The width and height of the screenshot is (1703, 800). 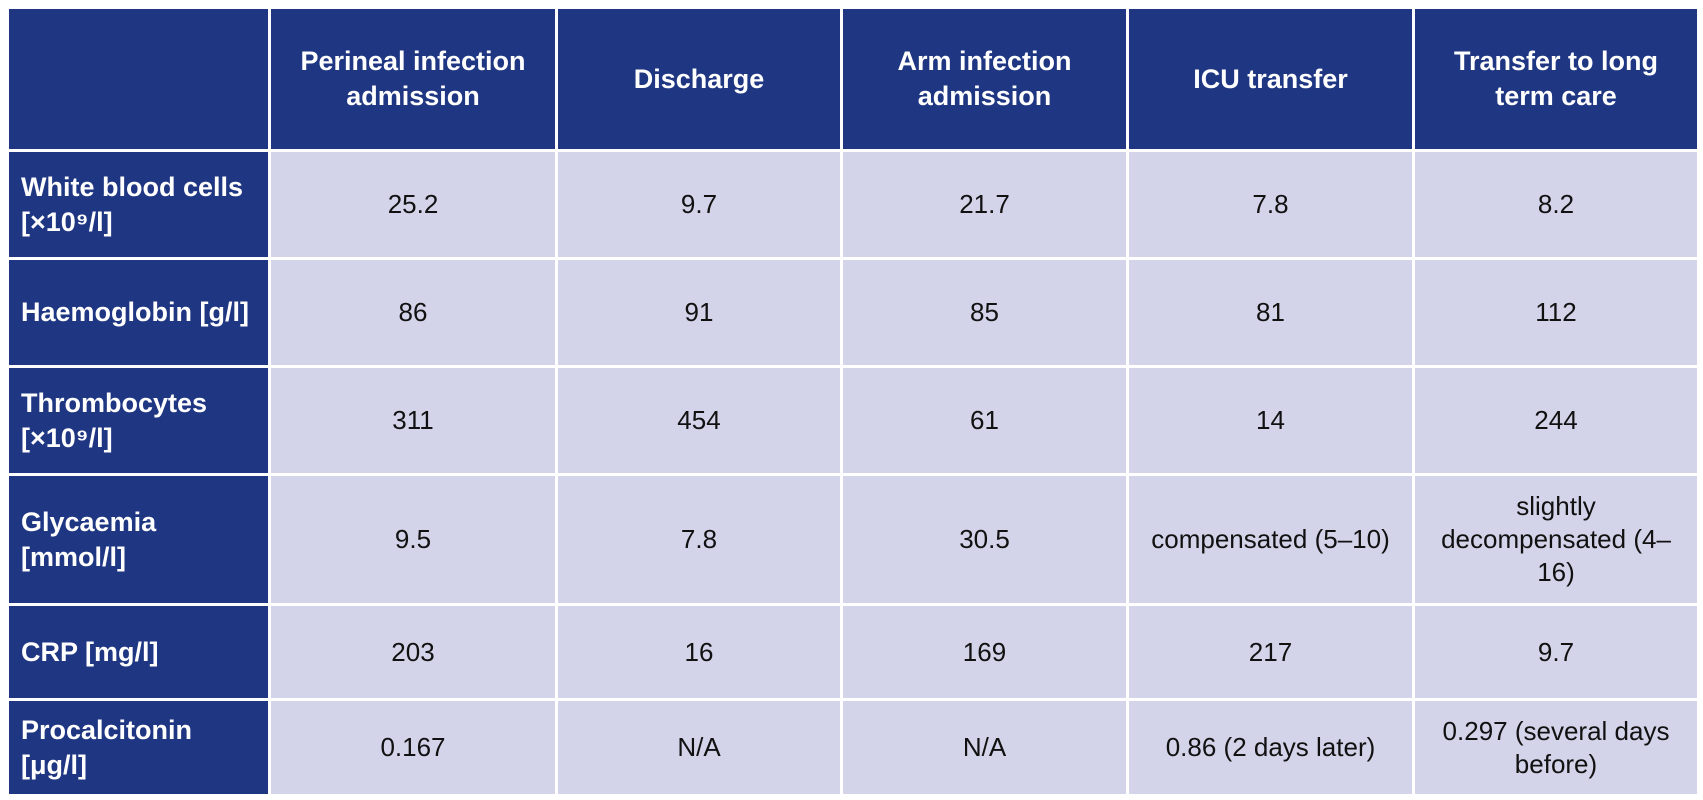 I want to click on table-row: Thrombocytes [×10⁹/l] 311 454 61 14 244, so click(x=853, y=420).